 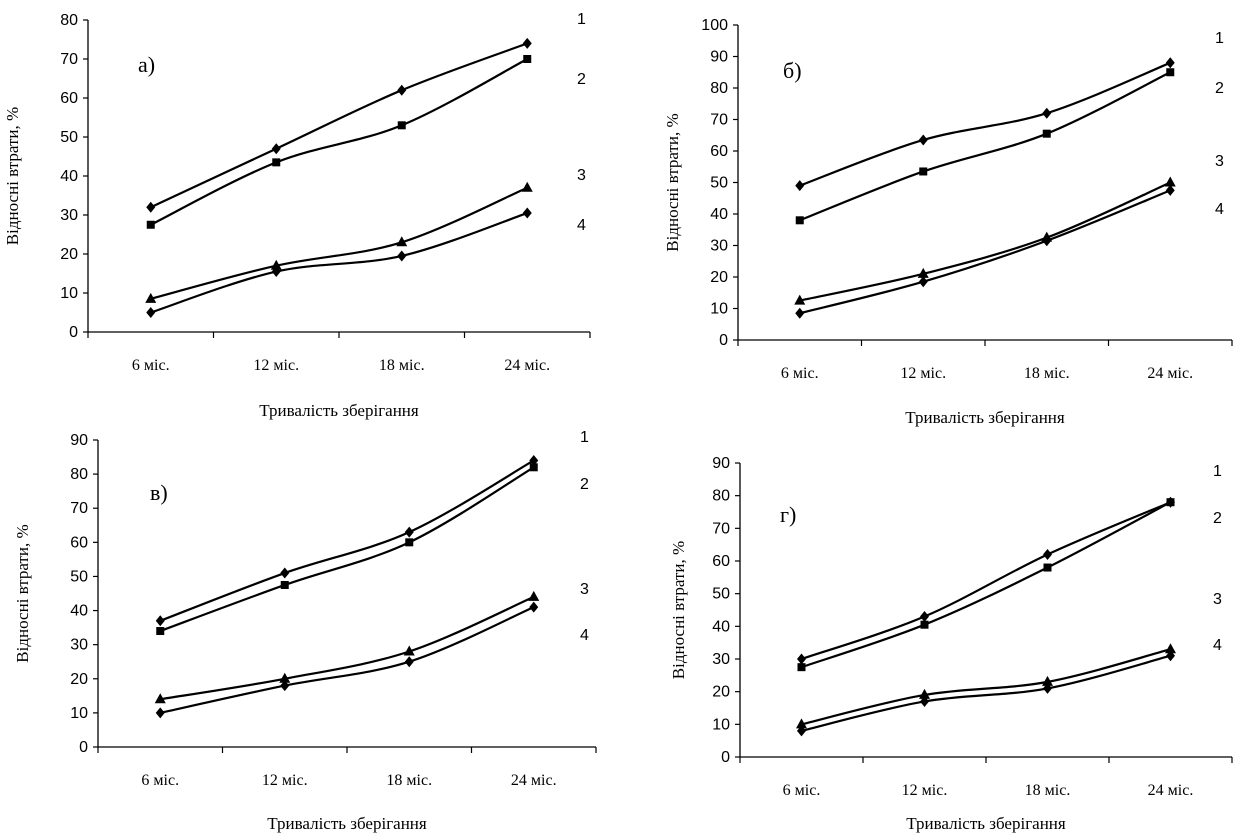 What do you see at coordinates (1047, 373) in the screenshot?
I see `x-tick-label: 18 міс.` at bounding box center [1047, 373].